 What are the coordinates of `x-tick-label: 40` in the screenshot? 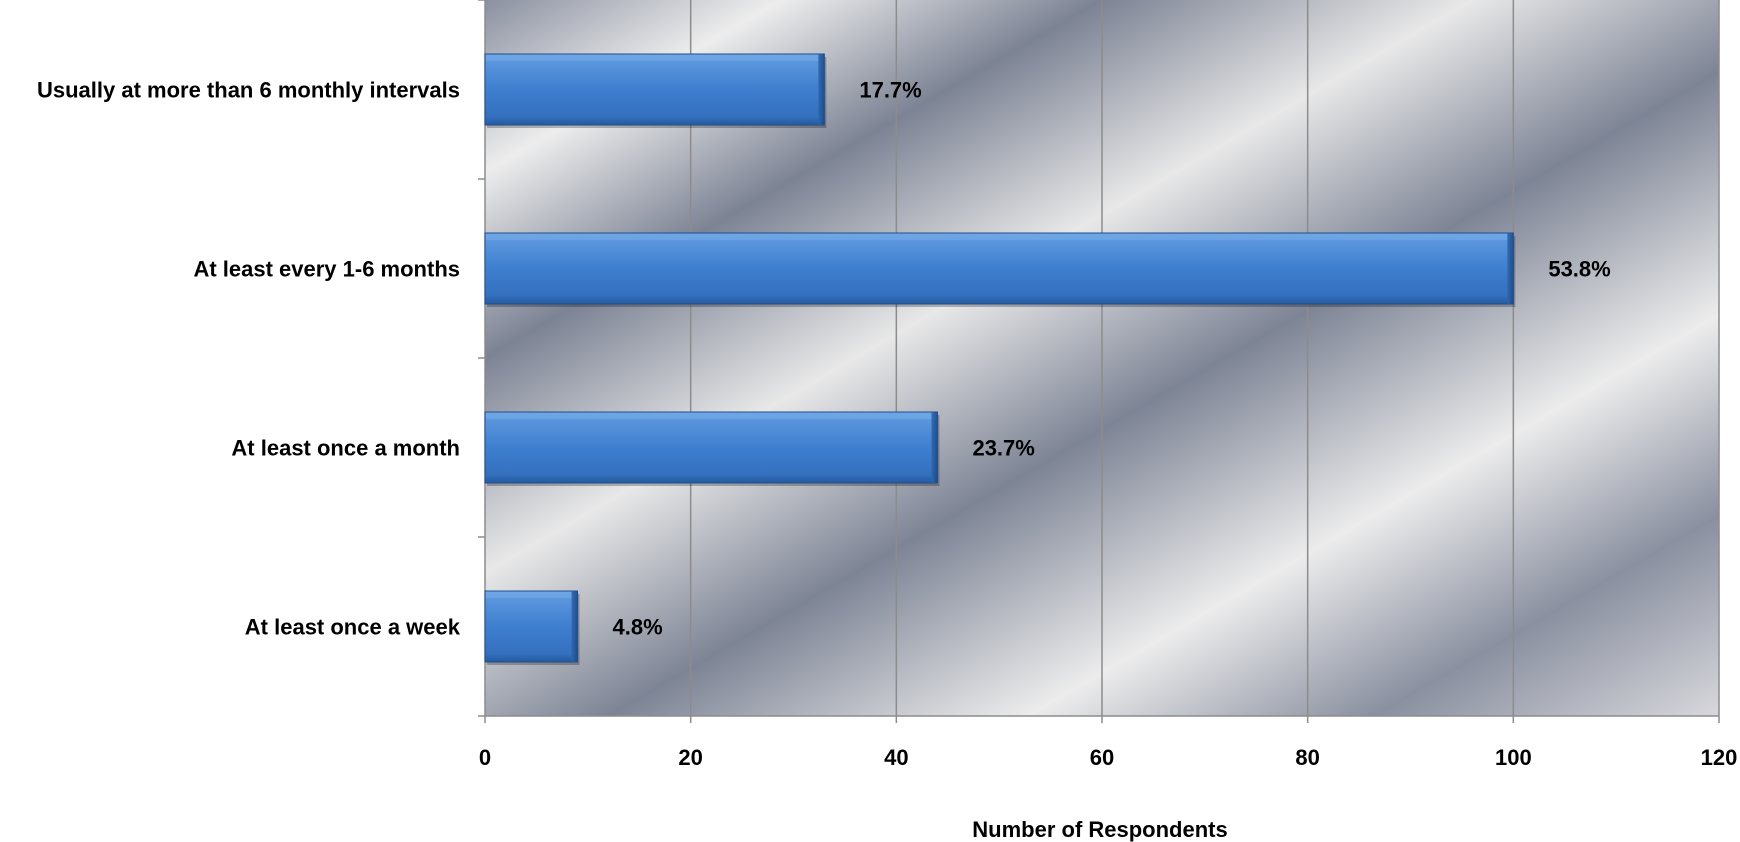 It's located at (896, 757).